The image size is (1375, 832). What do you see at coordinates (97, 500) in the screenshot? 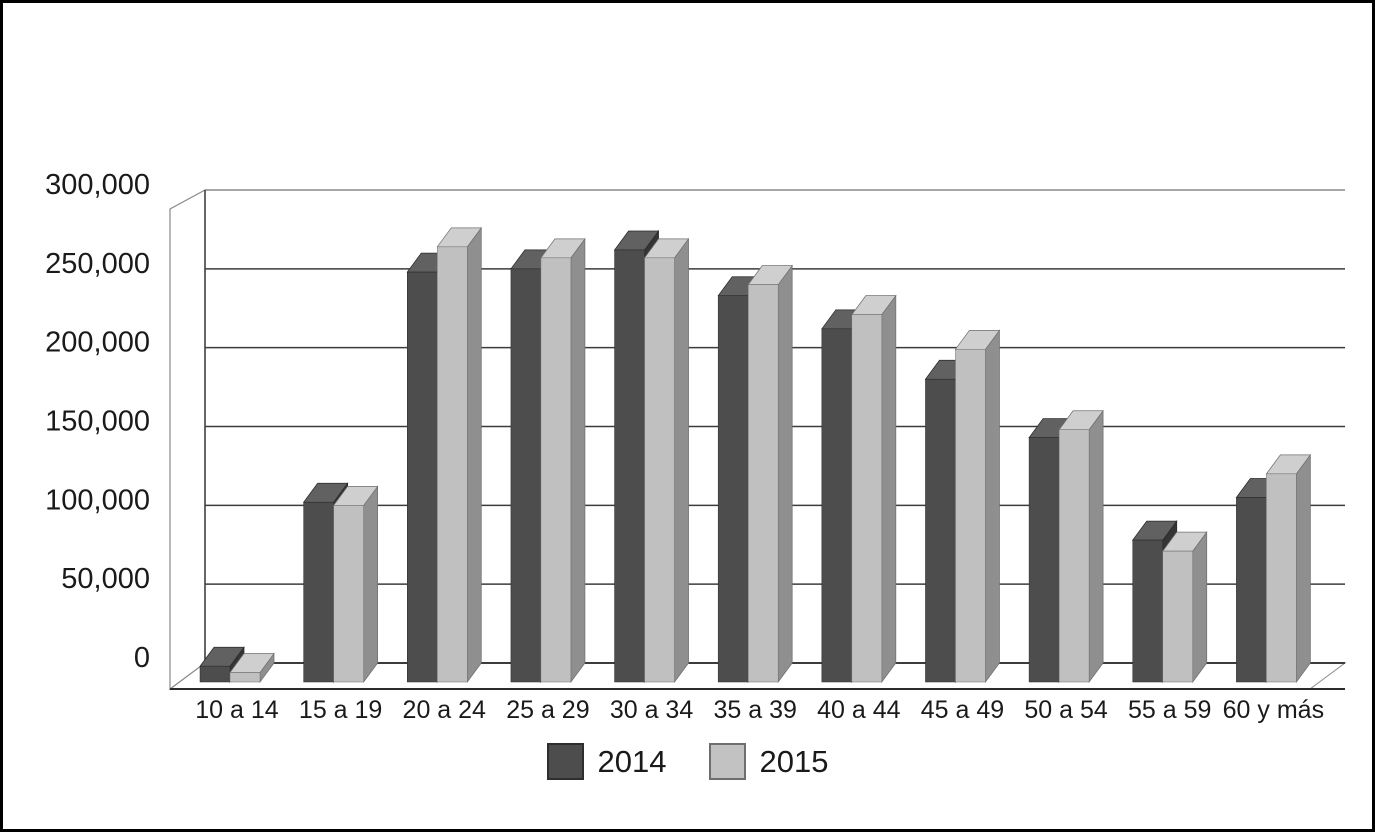
I see `y-tick-label-2: 100,000` at bounding box center [97, 500].